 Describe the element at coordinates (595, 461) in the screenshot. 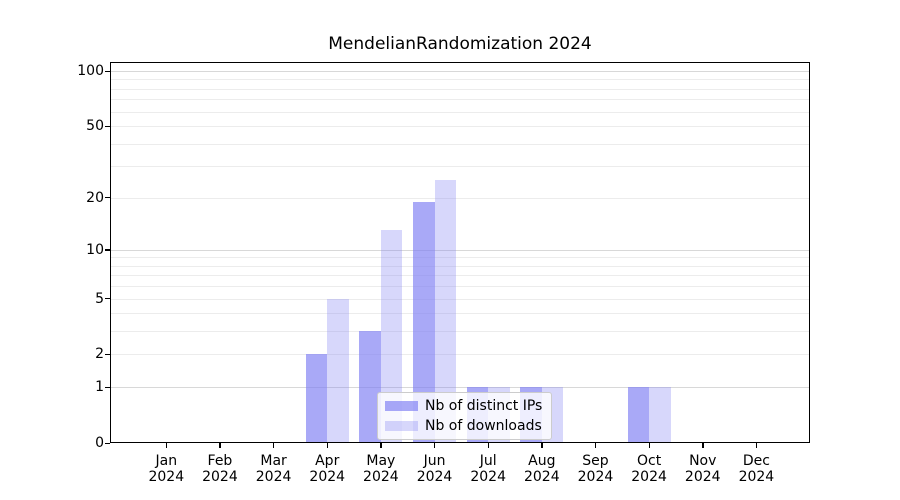

I see `x-tick-month: Sep` at that location.